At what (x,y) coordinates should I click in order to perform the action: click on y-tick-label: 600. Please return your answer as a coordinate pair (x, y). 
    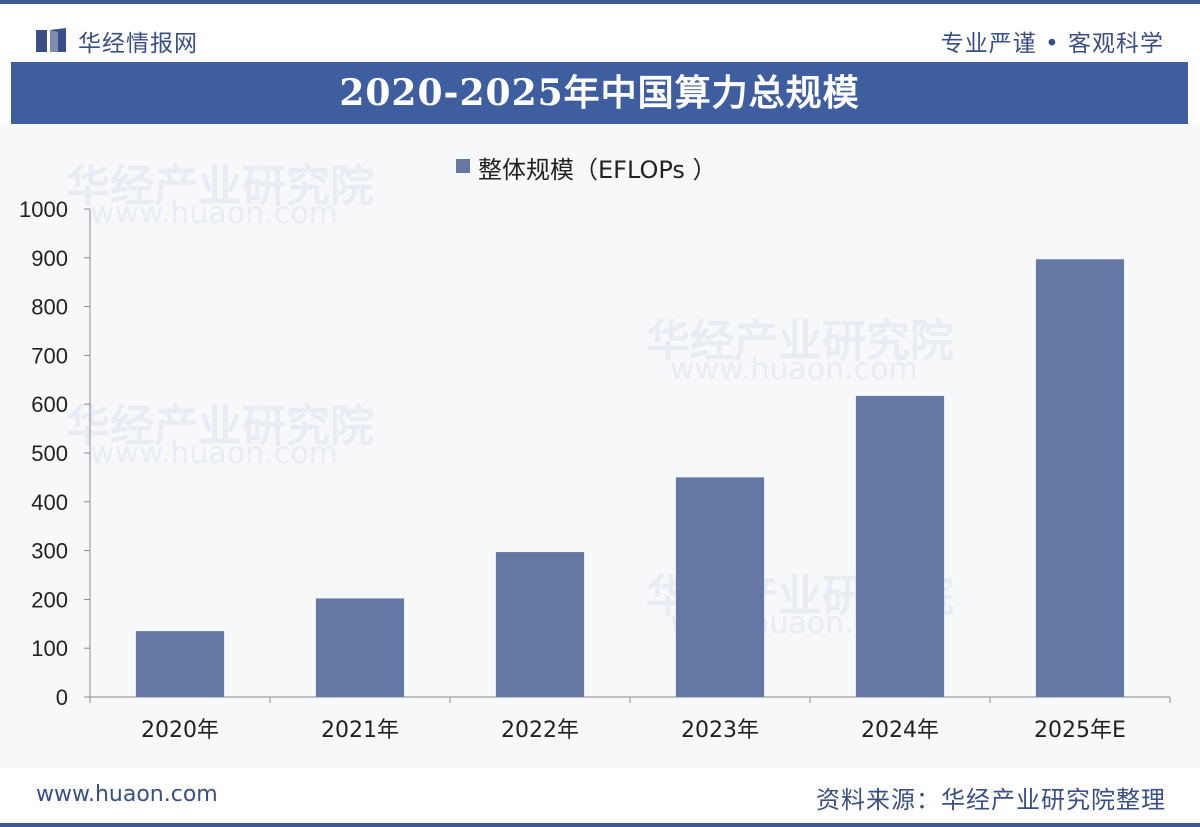
    Looking at the image, I should click on (49, 404).